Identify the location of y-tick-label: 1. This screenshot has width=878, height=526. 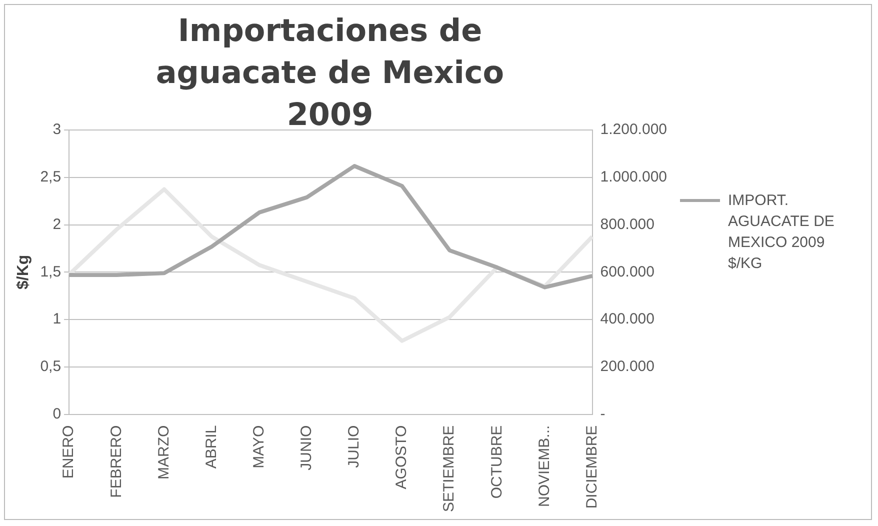
(57, 319).